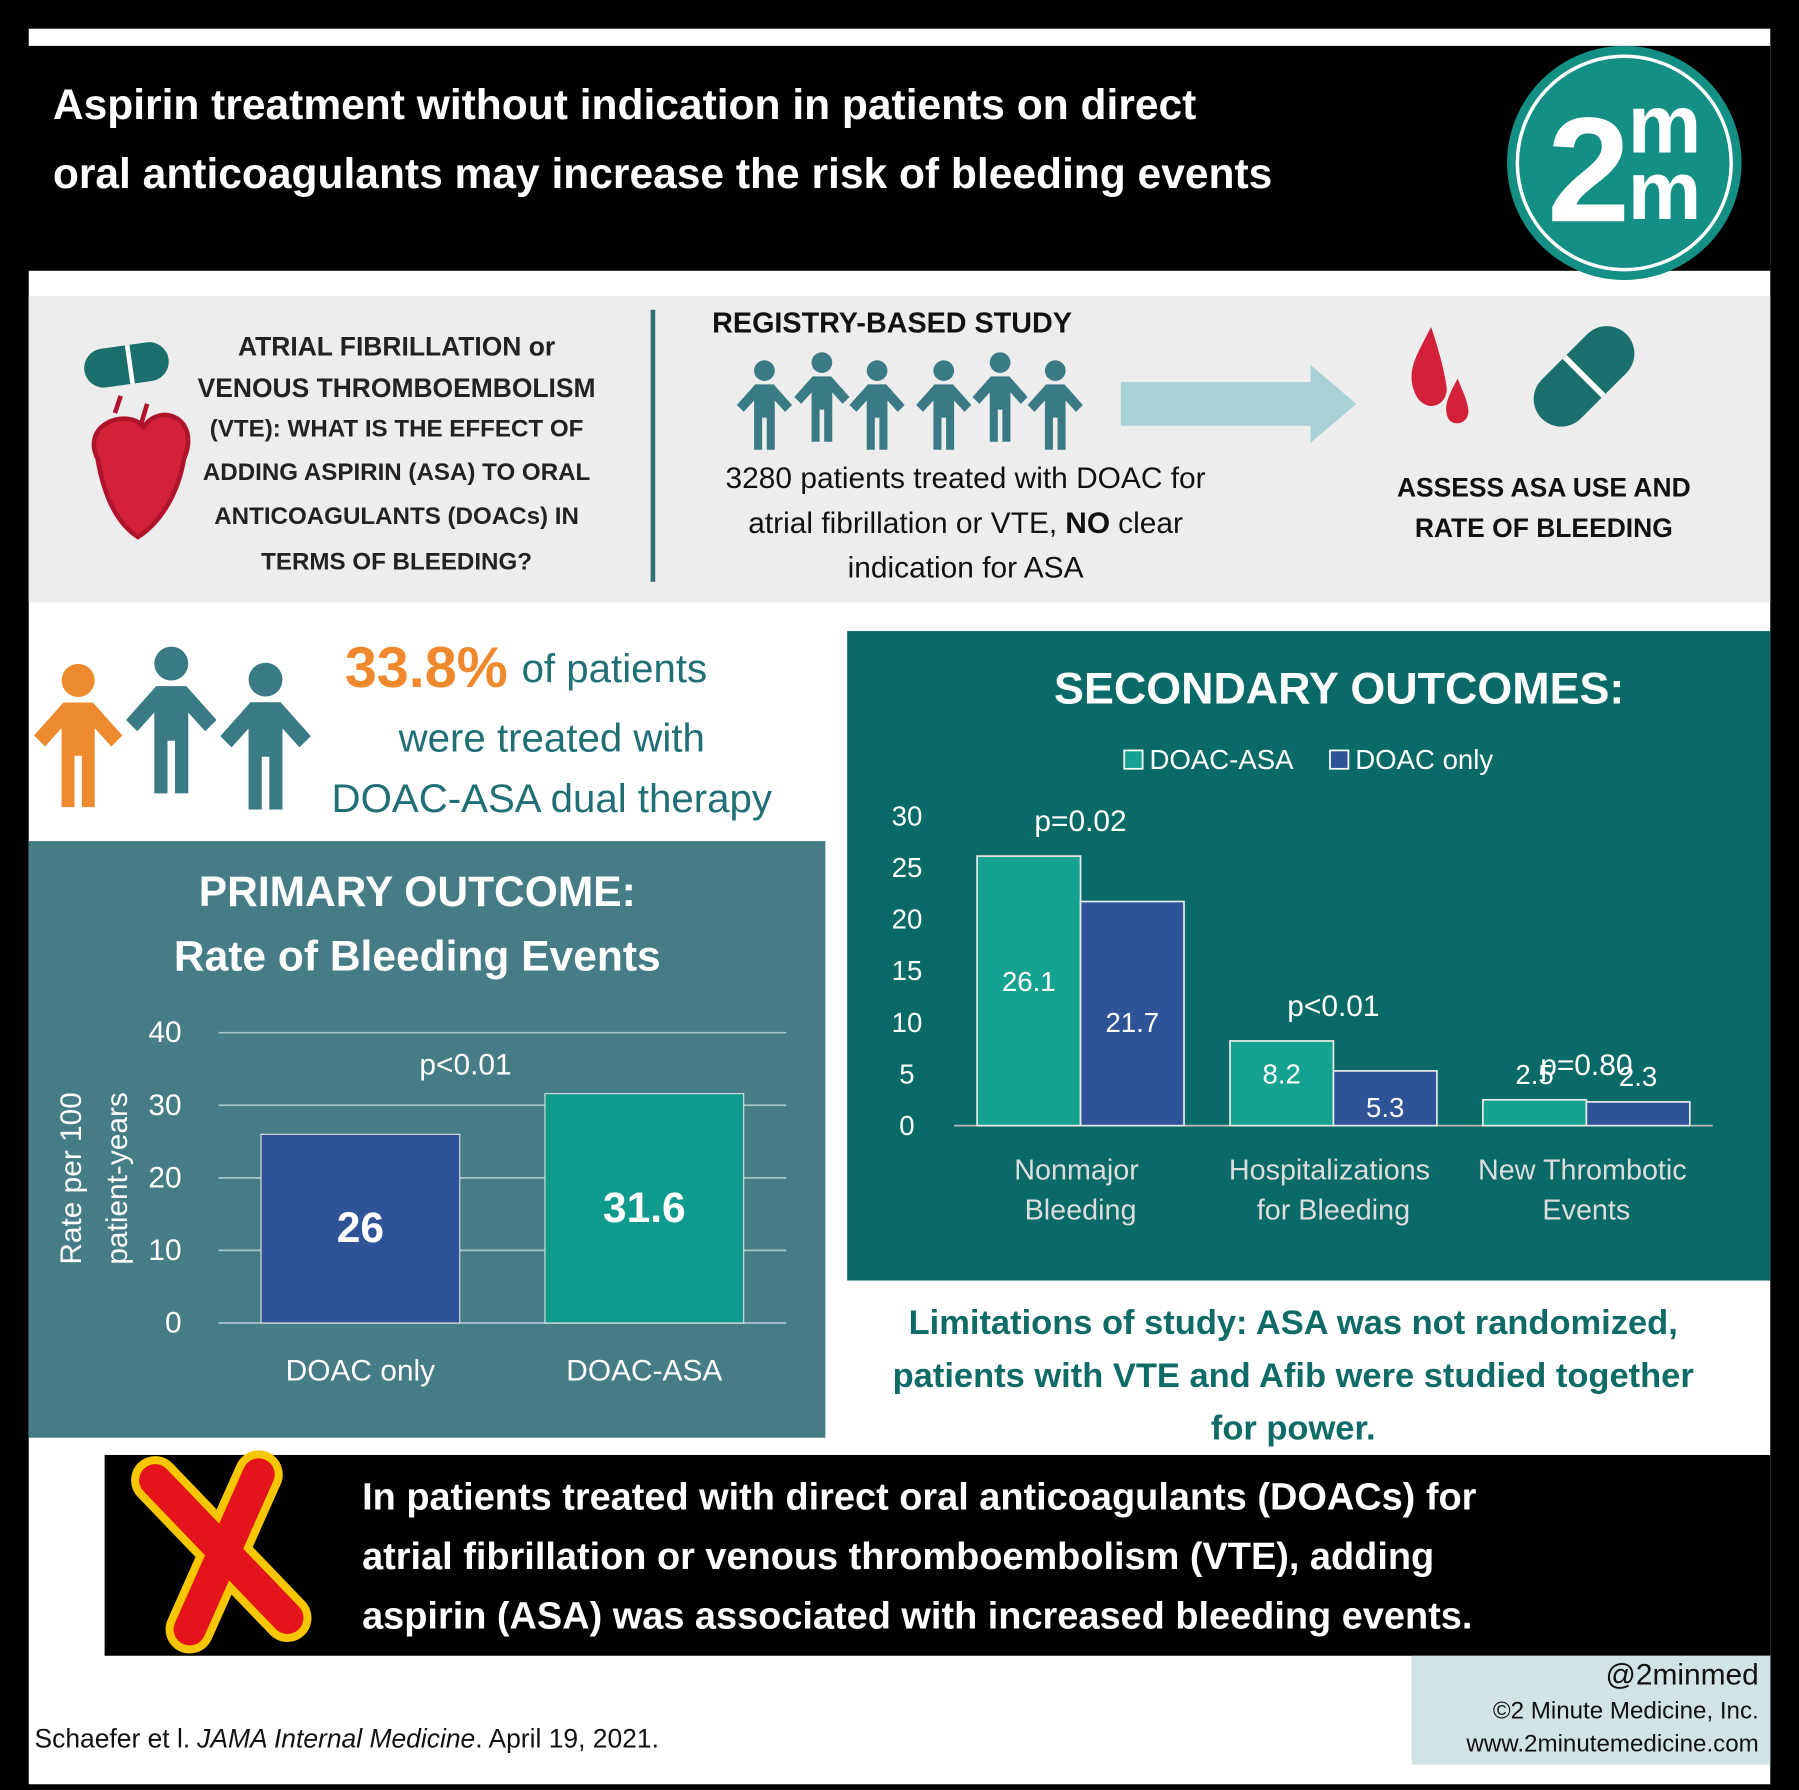 The width and height of the screenshot is (1799, 1790). I want to click on y-tick-label: 15, so click(907, 970).